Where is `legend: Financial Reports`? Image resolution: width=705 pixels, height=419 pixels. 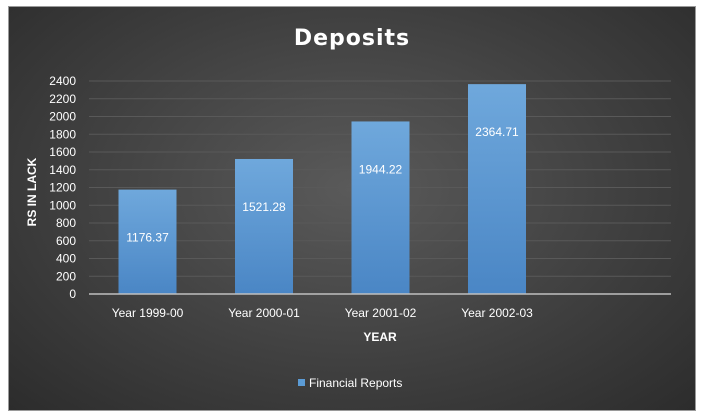
legend: Financial Reports is located at coordinates (350, 383).